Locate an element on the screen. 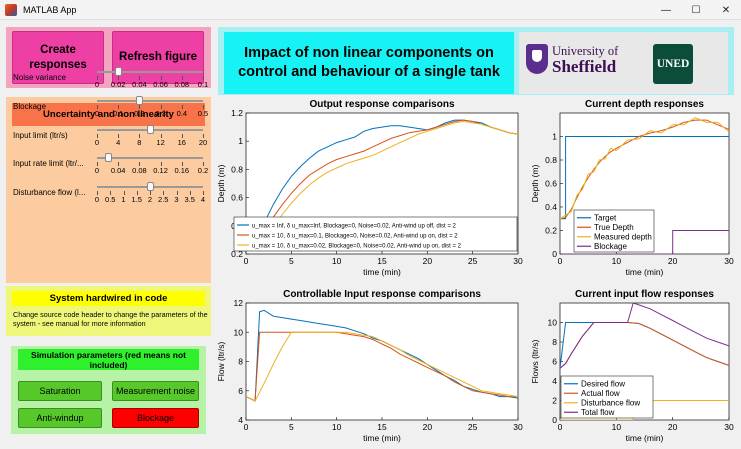 The height and width of the screenshot is (449, 741). slider-tick-label: 12 is located at coordinates (160, 142).